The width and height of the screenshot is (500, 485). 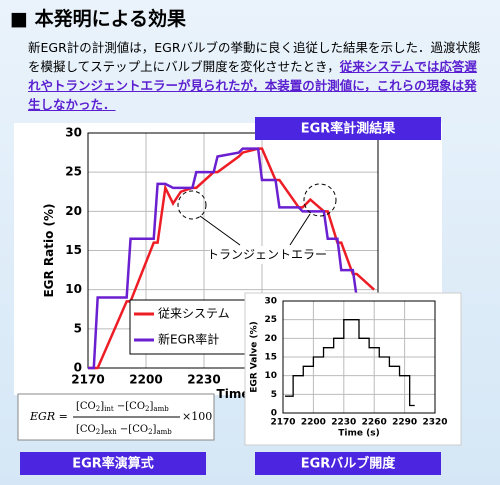 I want to click on denominator: [CO2]exh −[CO2]amb, so click(x=124, y=430).